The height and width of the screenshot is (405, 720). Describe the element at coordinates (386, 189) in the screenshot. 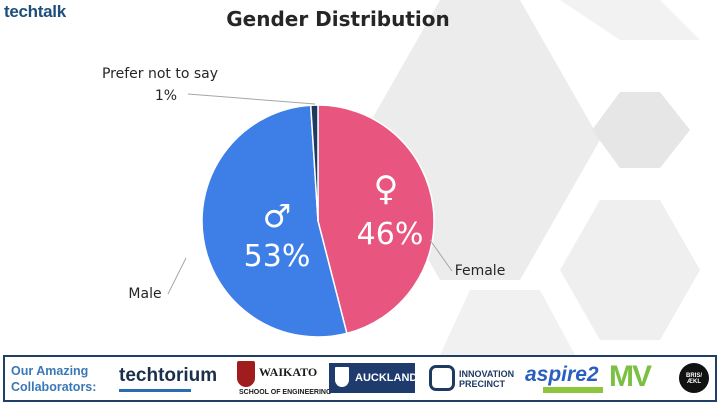

I see `female-symbol-icon: ♀` at that location.